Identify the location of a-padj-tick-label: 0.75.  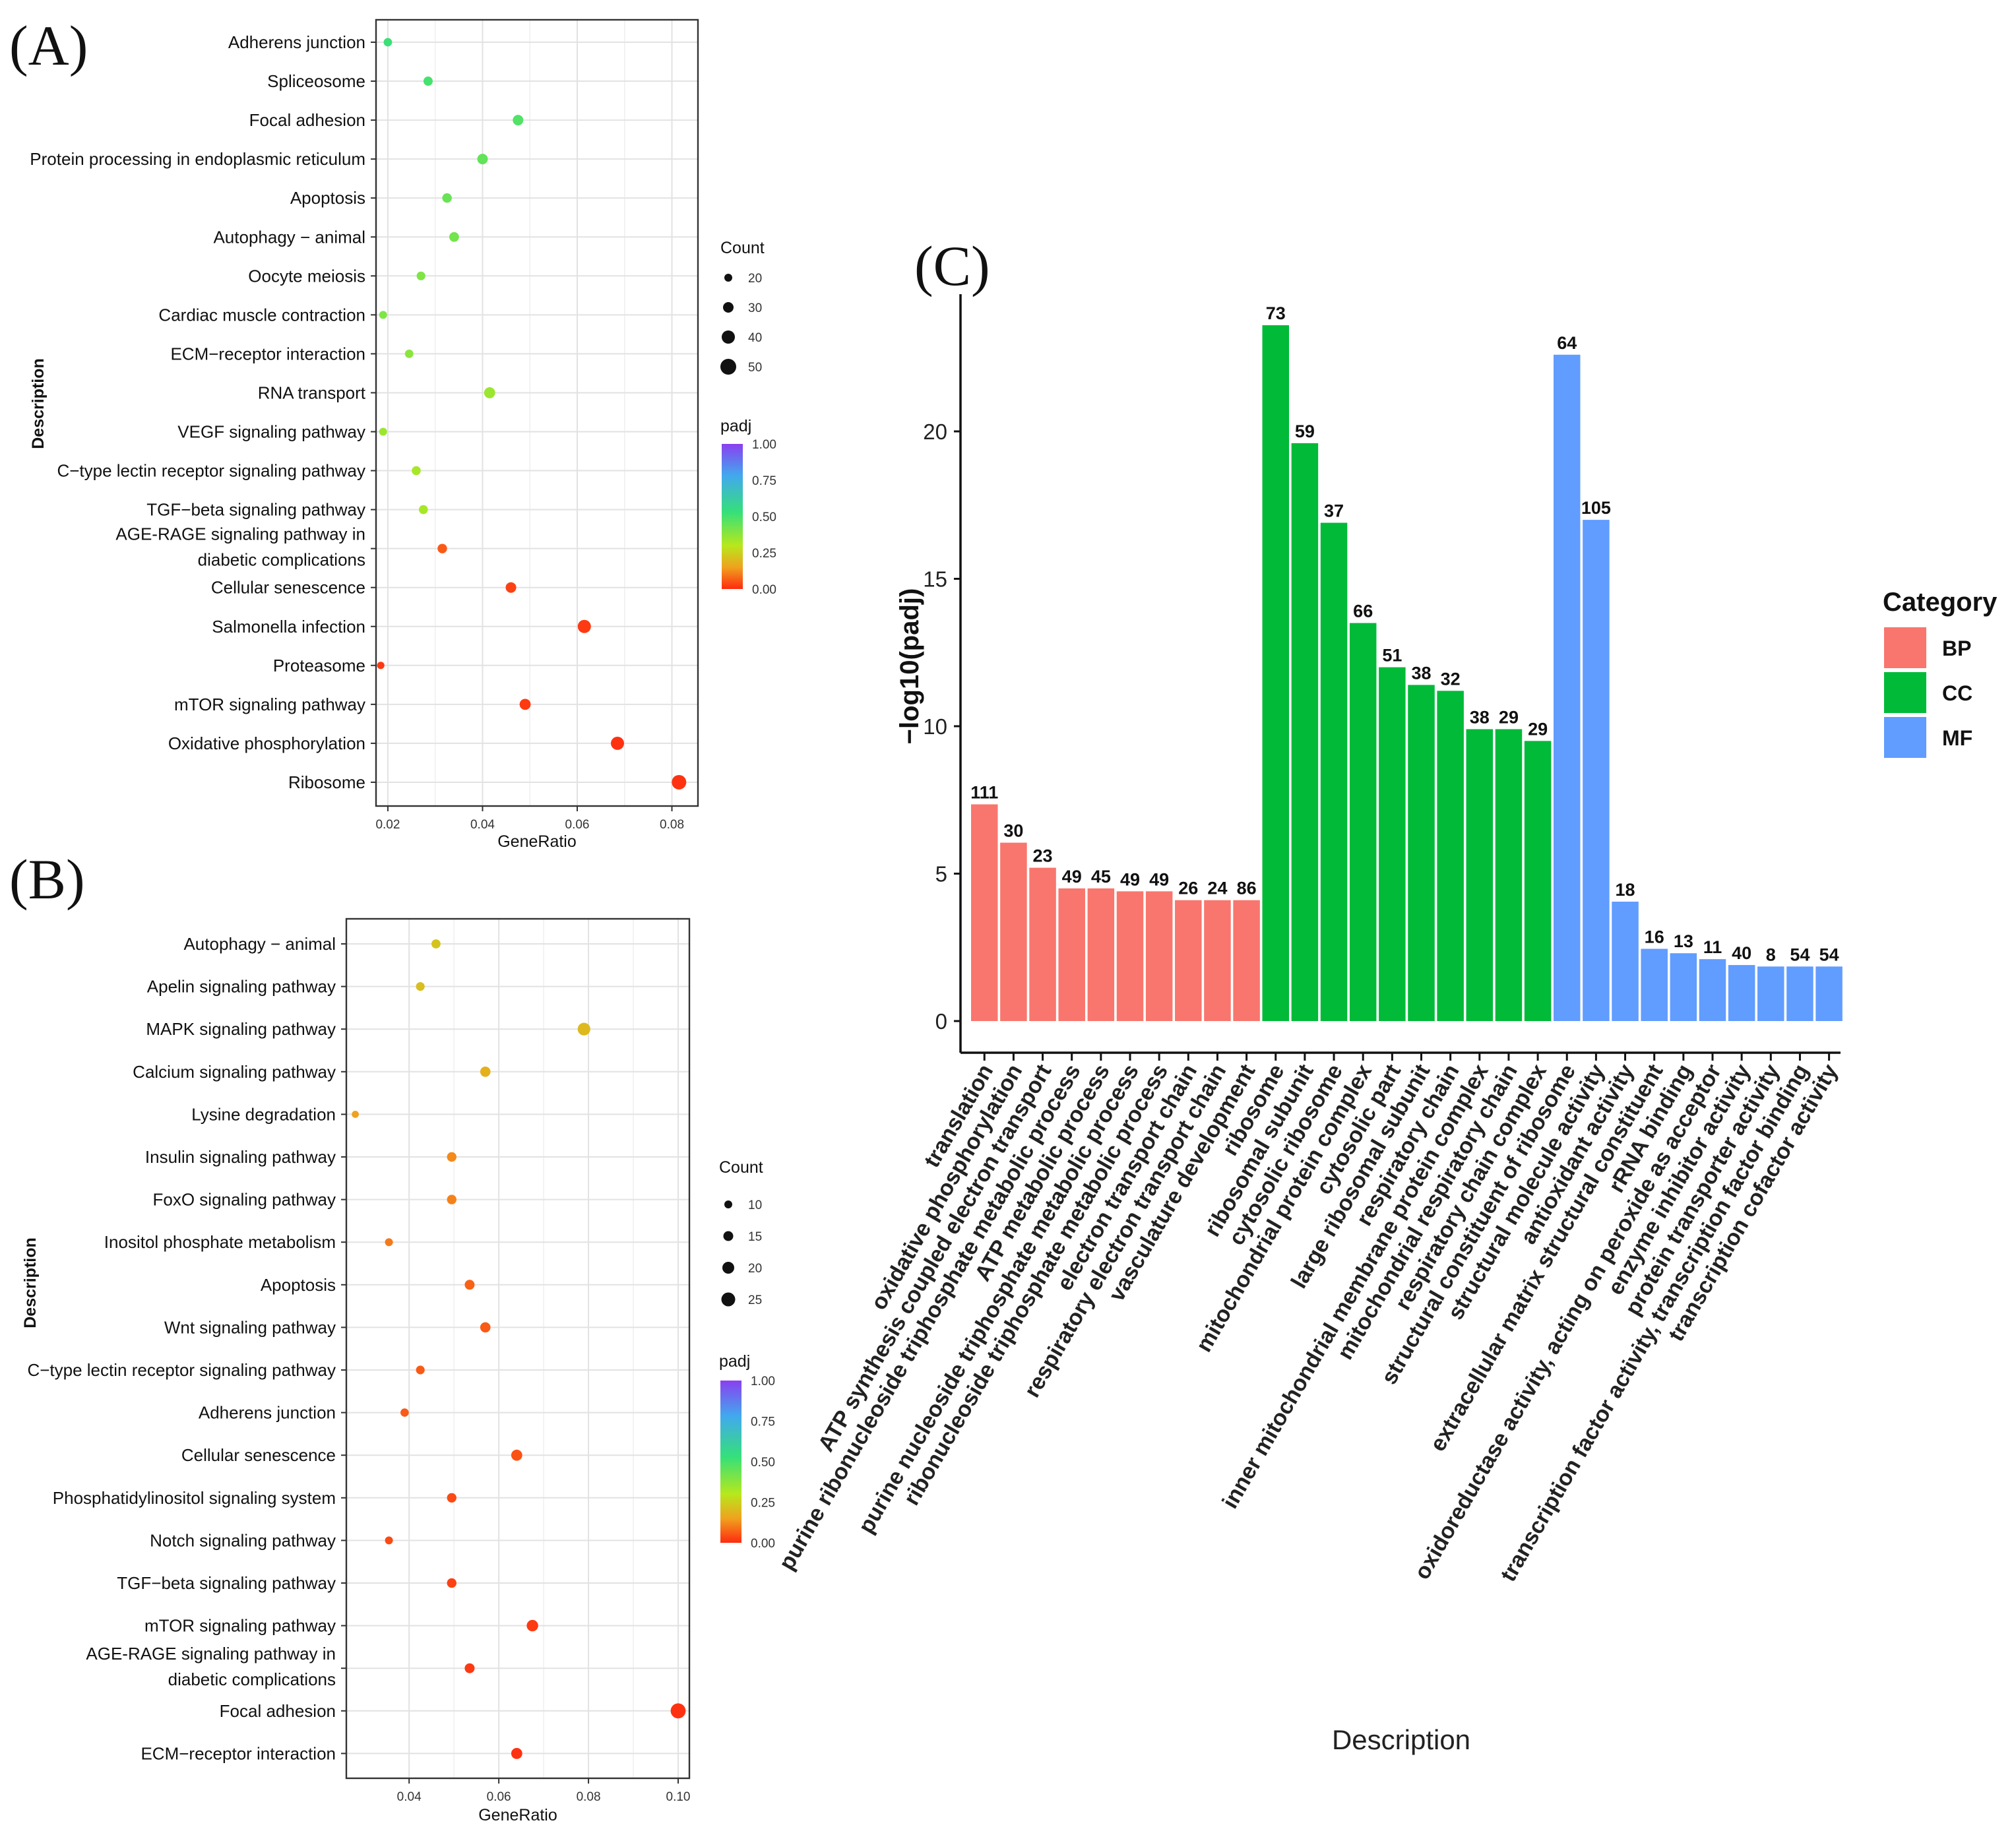
(764, 481).